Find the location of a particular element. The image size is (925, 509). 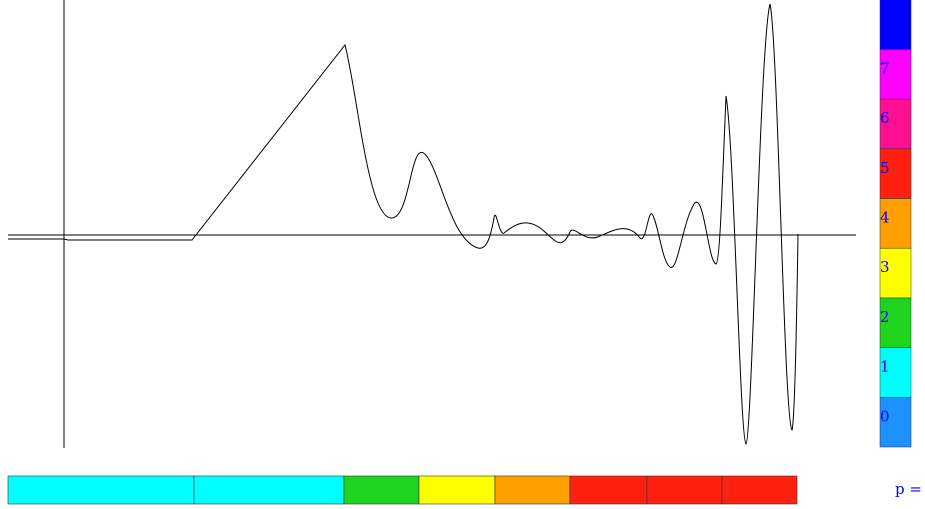

legend-label-5: 5 is located at coordinates (885, 168).